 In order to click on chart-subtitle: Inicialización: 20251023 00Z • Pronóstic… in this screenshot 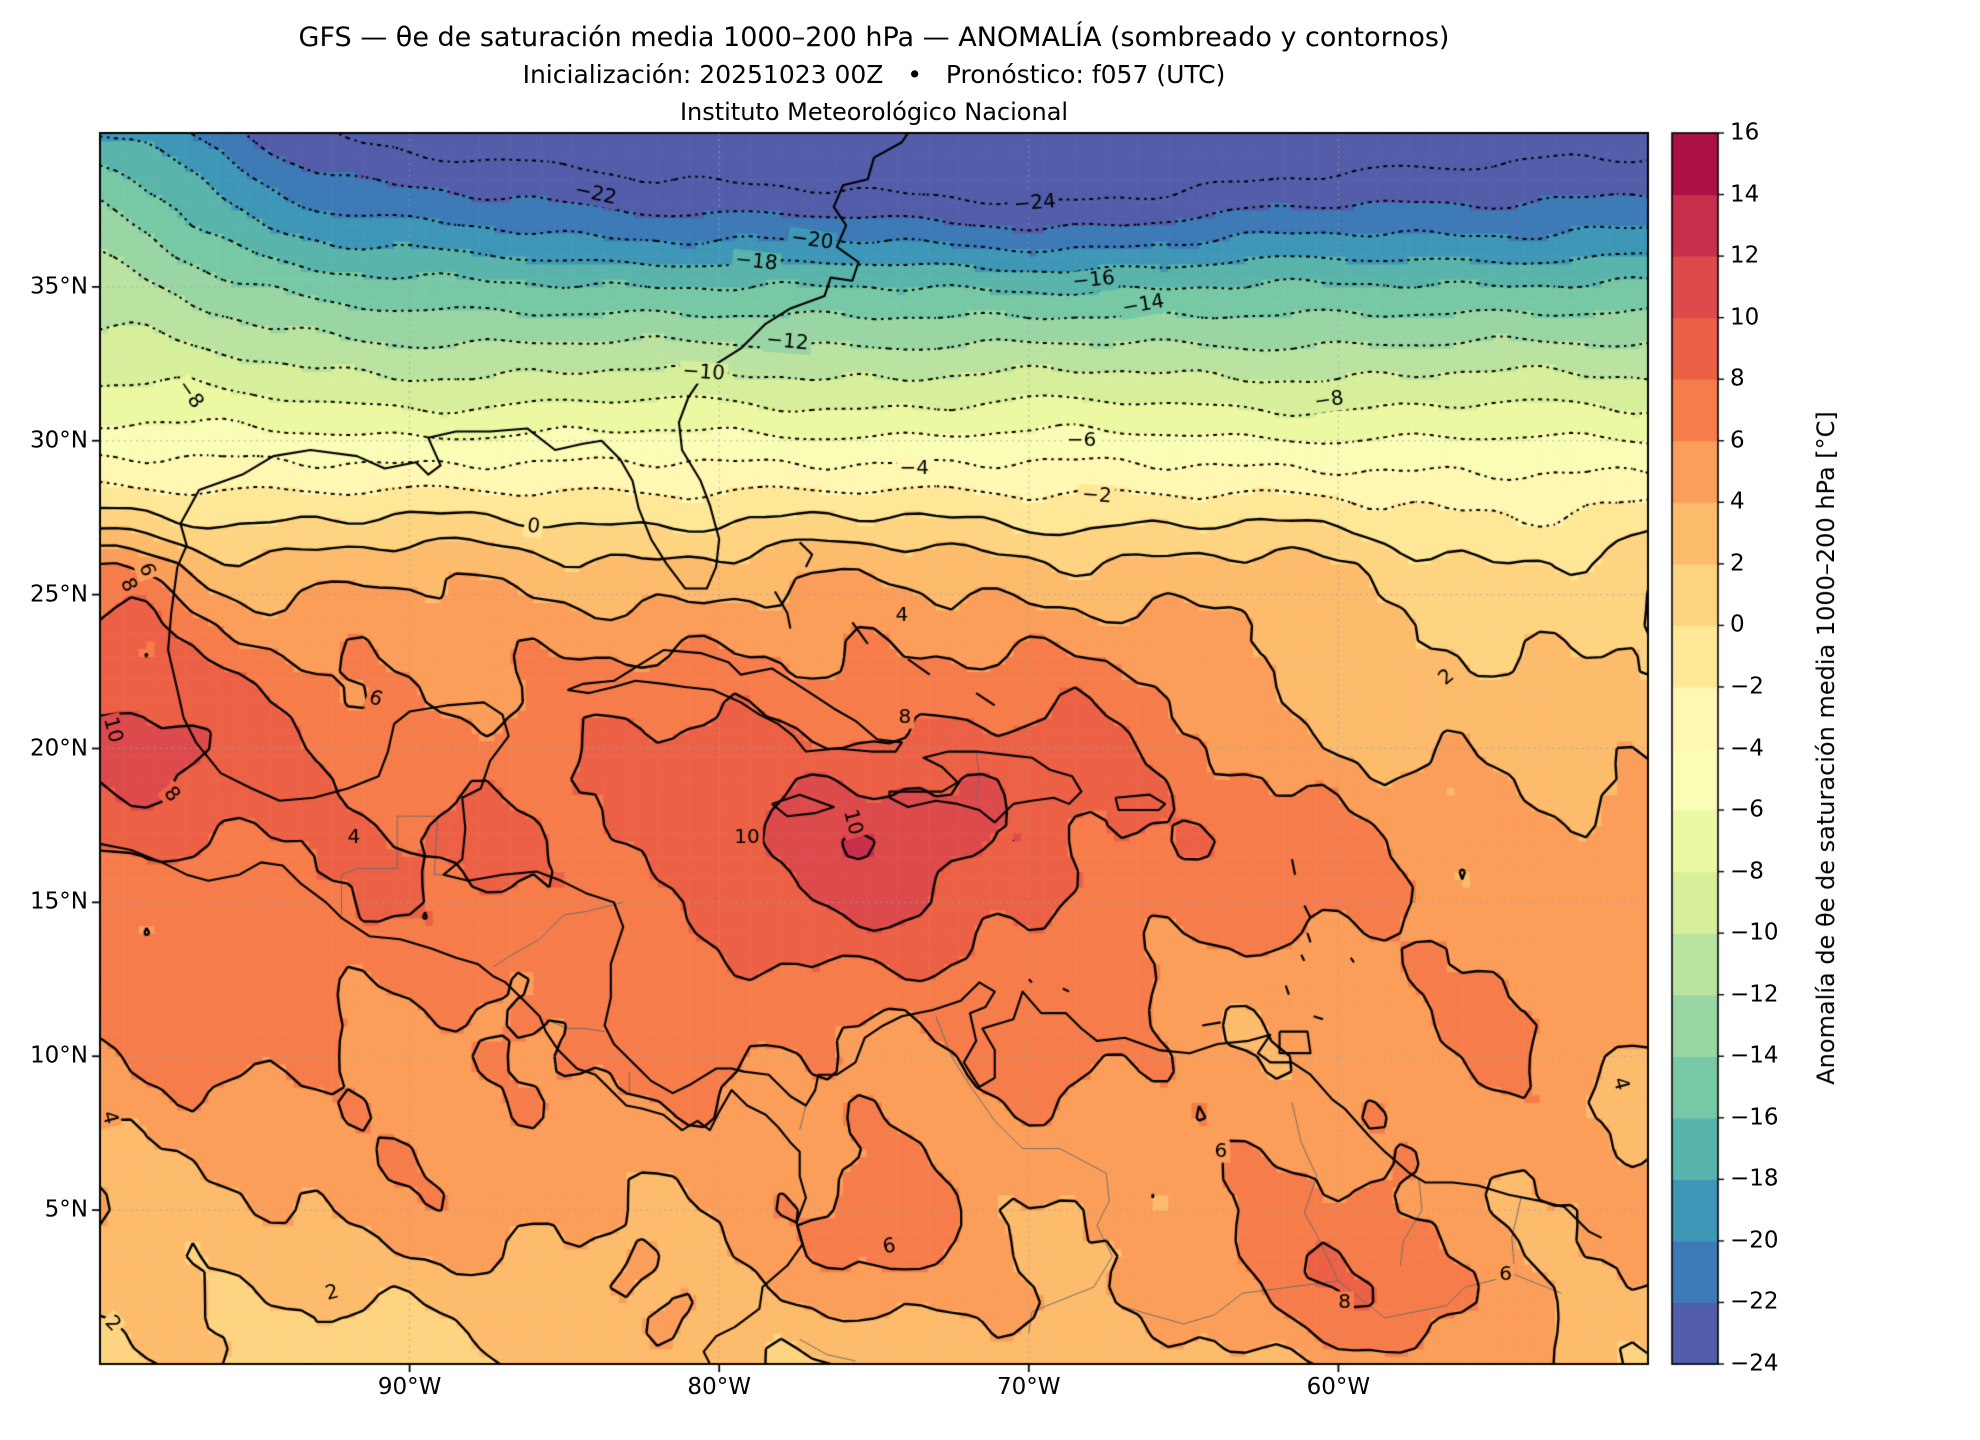, I will do `click(874, 74)`.